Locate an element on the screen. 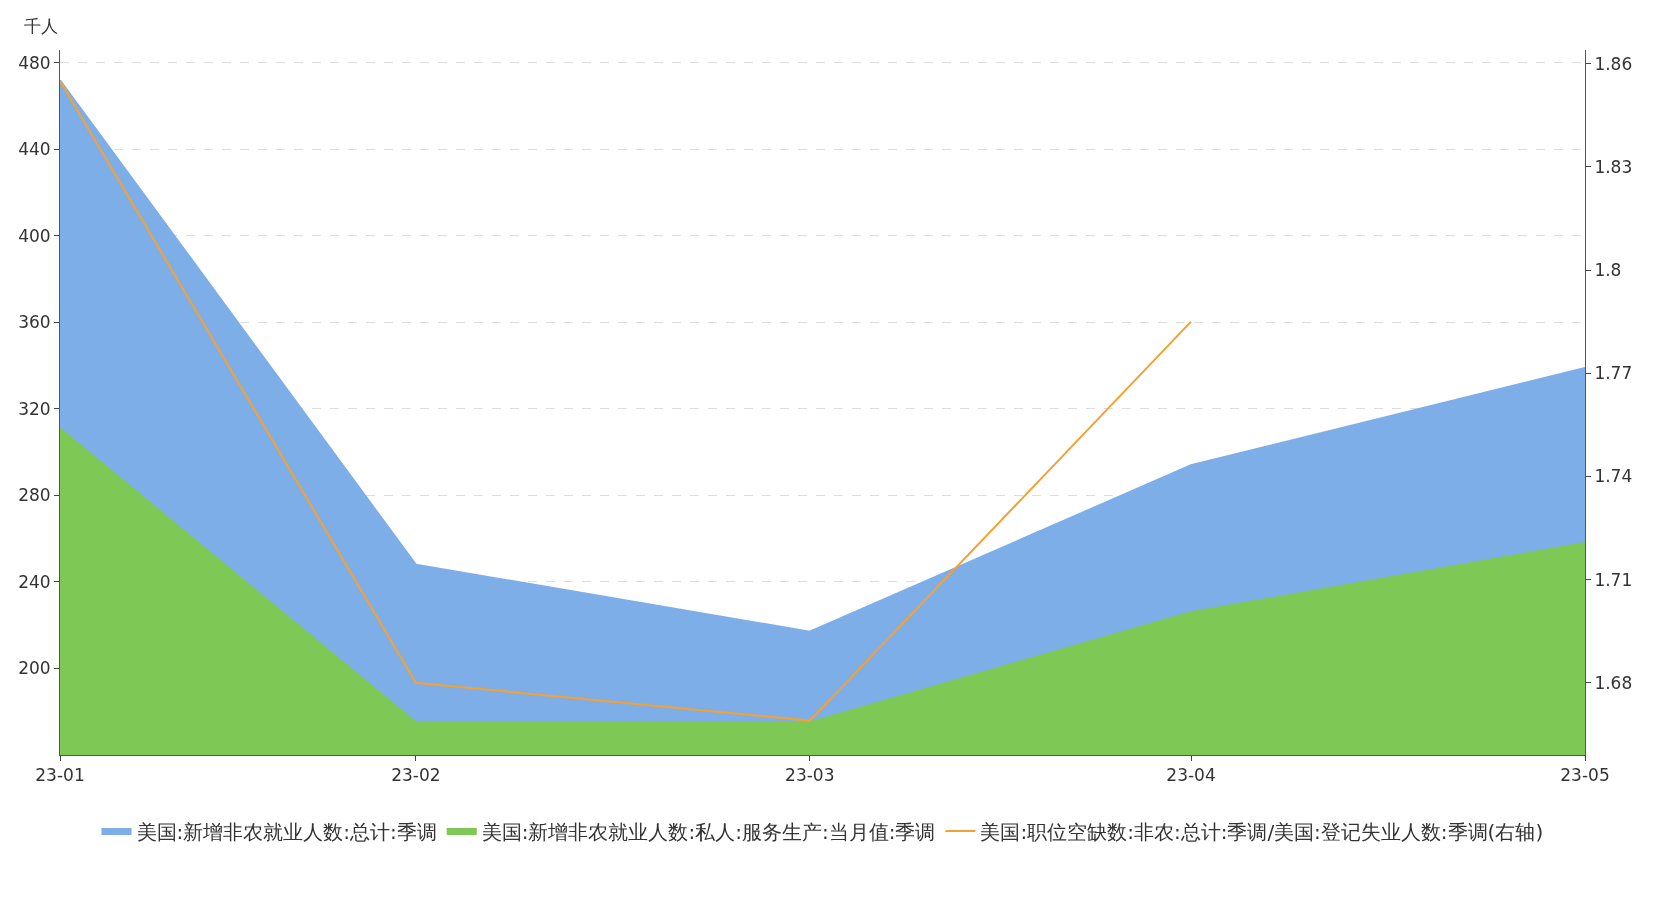 The width and height of the screenshot is (1655, 905). y2-tick-label: 1.8 is located at coordinates (1608, 270).